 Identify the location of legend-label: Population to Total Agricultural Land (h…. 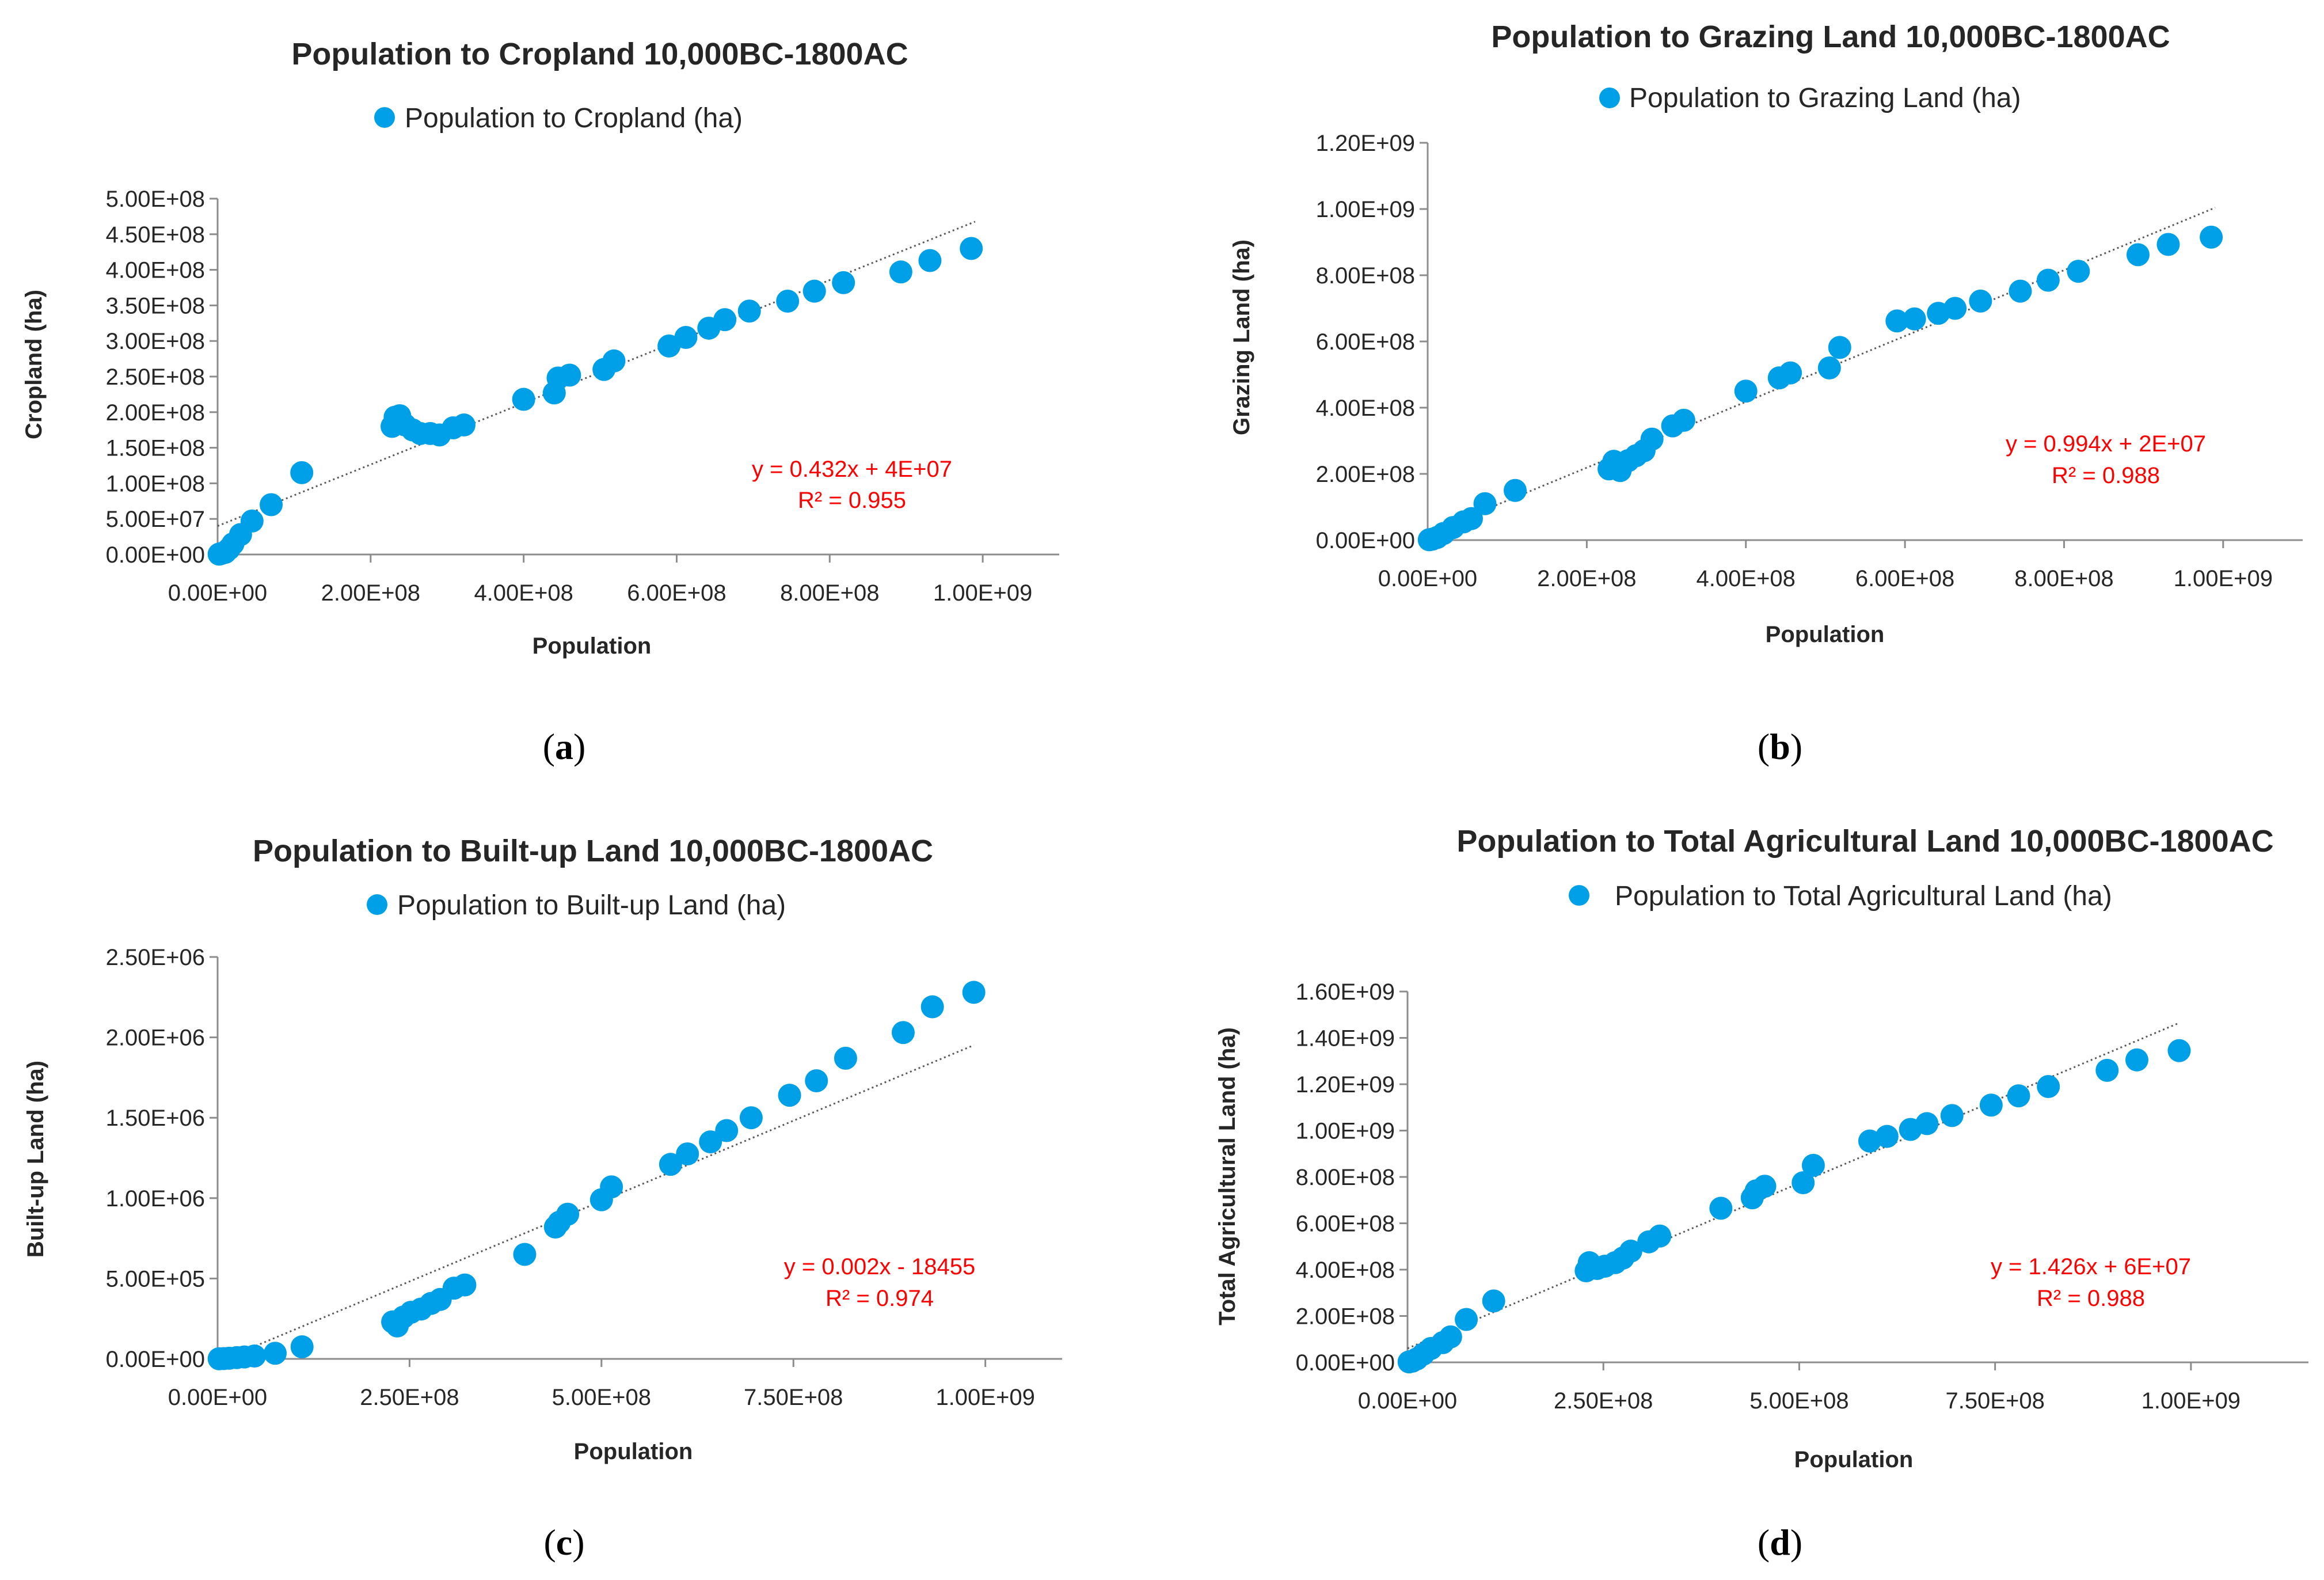
(1863, 896).